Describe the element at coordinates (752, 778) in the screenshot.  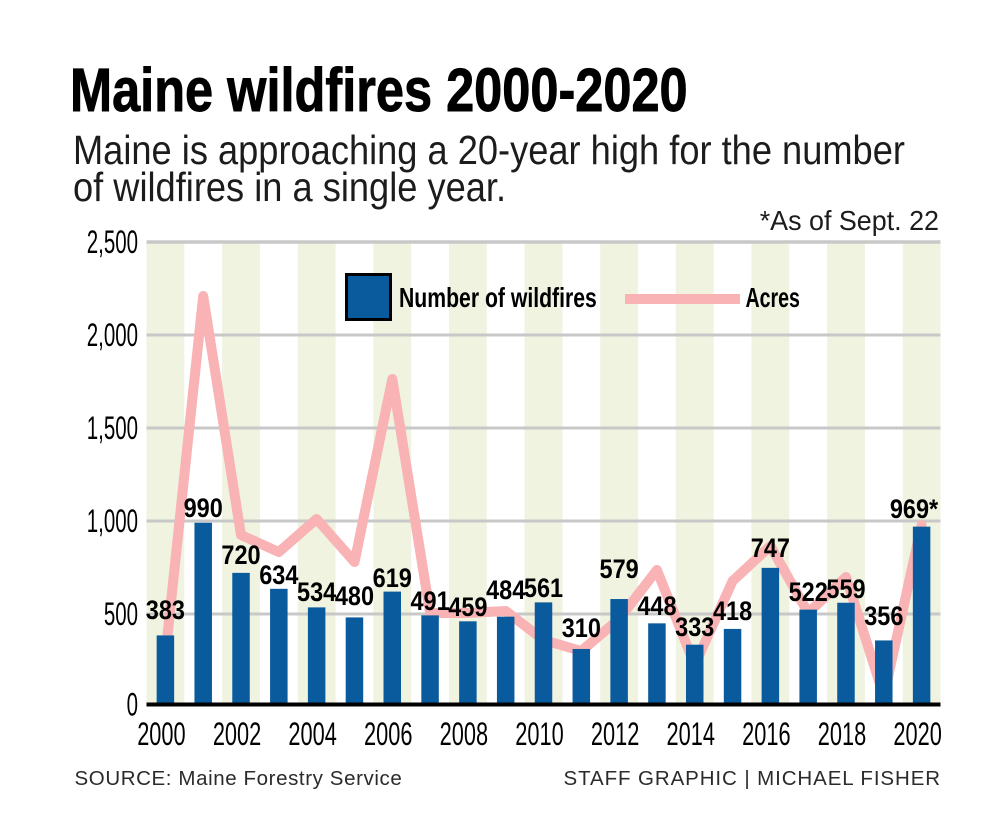
I see `svg-text: STAFF GRAPHIC | MICHAEL FISHER` at that location.